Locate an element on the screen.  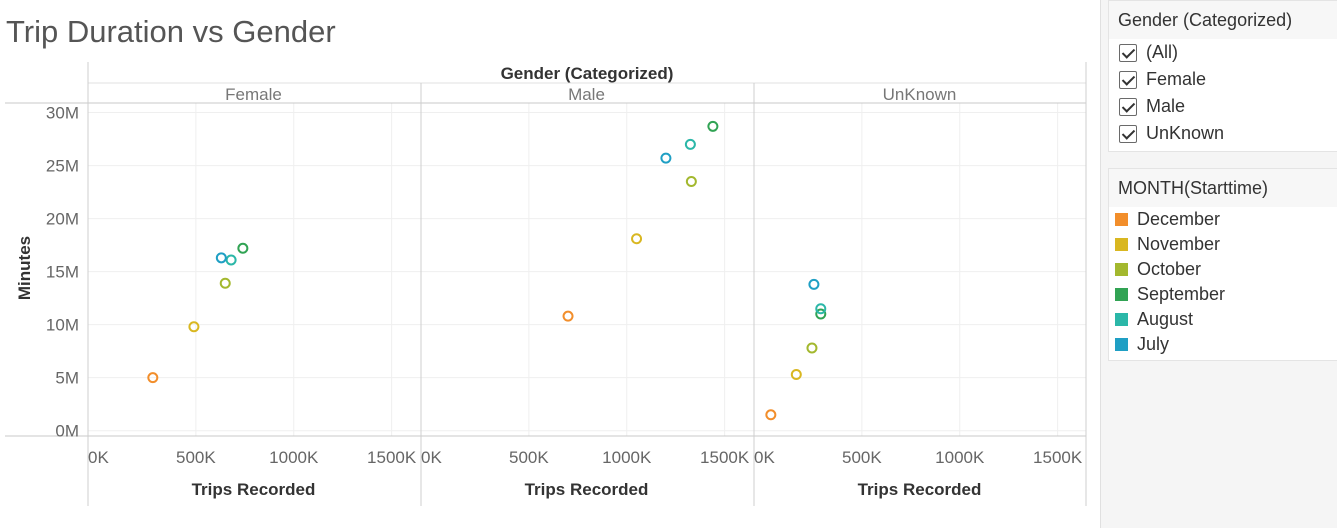
y-tick-label: 0M is located at coordinates (67, 431).